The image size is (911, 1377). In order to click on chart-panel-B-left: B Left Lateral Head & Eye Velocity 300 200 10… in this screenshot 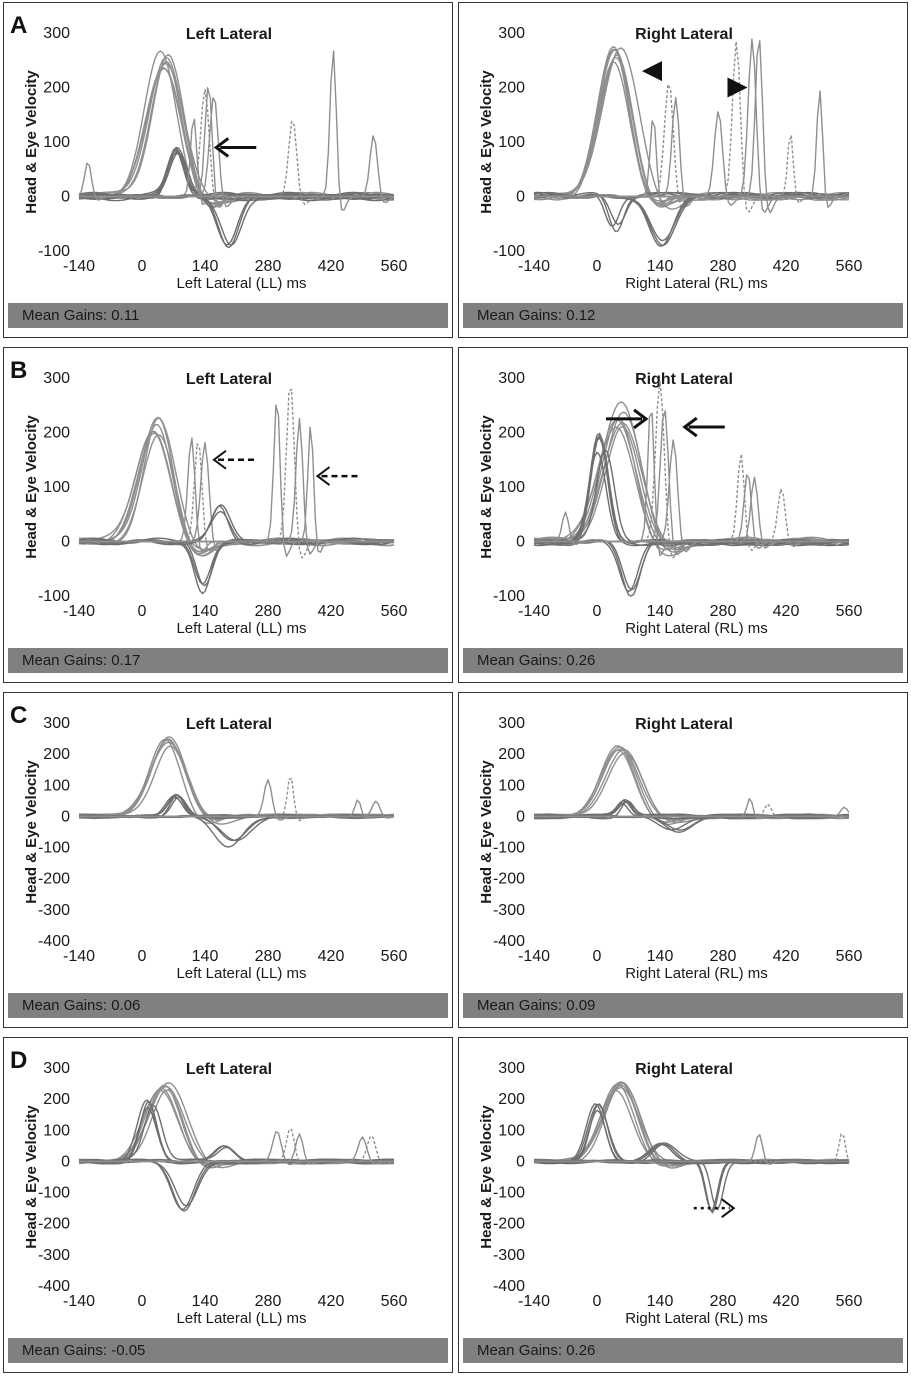, I will do `click(228, 515)`.